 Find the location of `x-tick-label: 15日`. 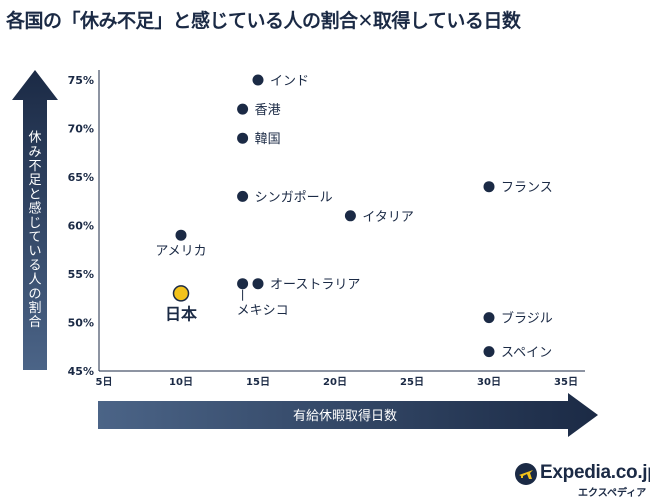

x-tick-label: 15日 is located at coordinates (258, 382).